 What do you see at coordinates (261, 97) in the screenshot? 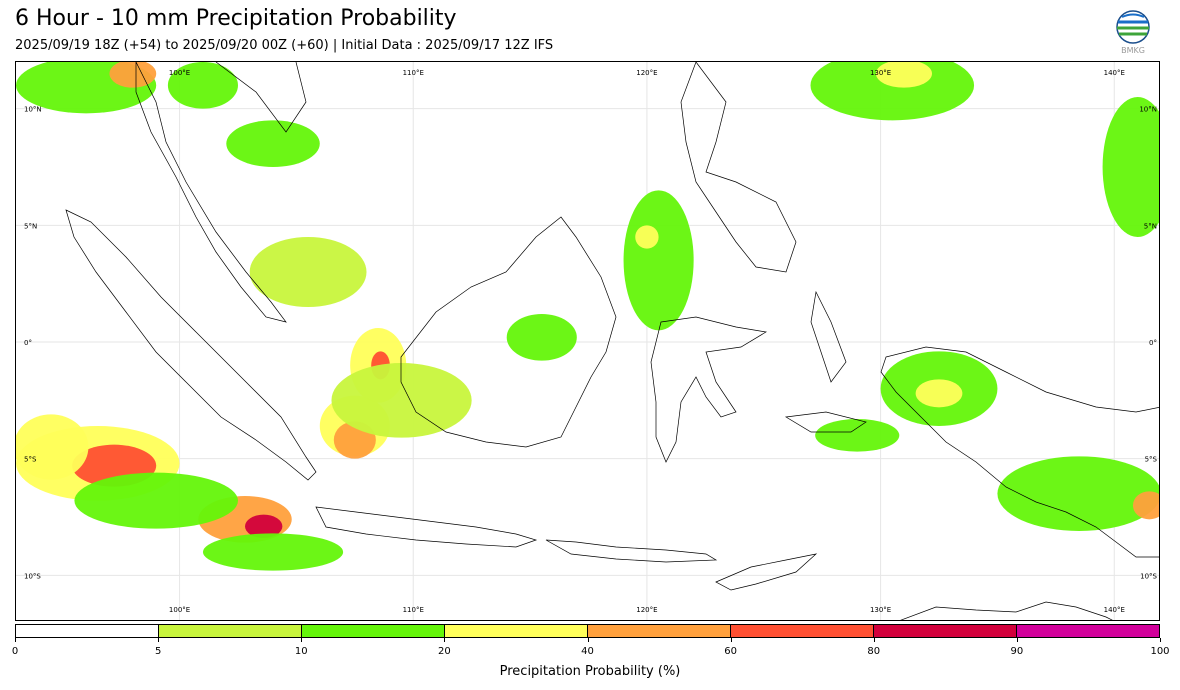
I see `coast-indochina` at bounding box center [261, 97].